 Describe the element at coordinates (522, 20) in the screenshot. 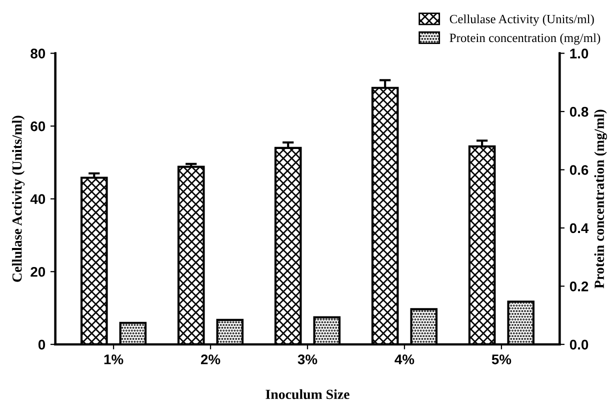

I see `legend-label: Cellulase Activity (Units/ml)` at that location.